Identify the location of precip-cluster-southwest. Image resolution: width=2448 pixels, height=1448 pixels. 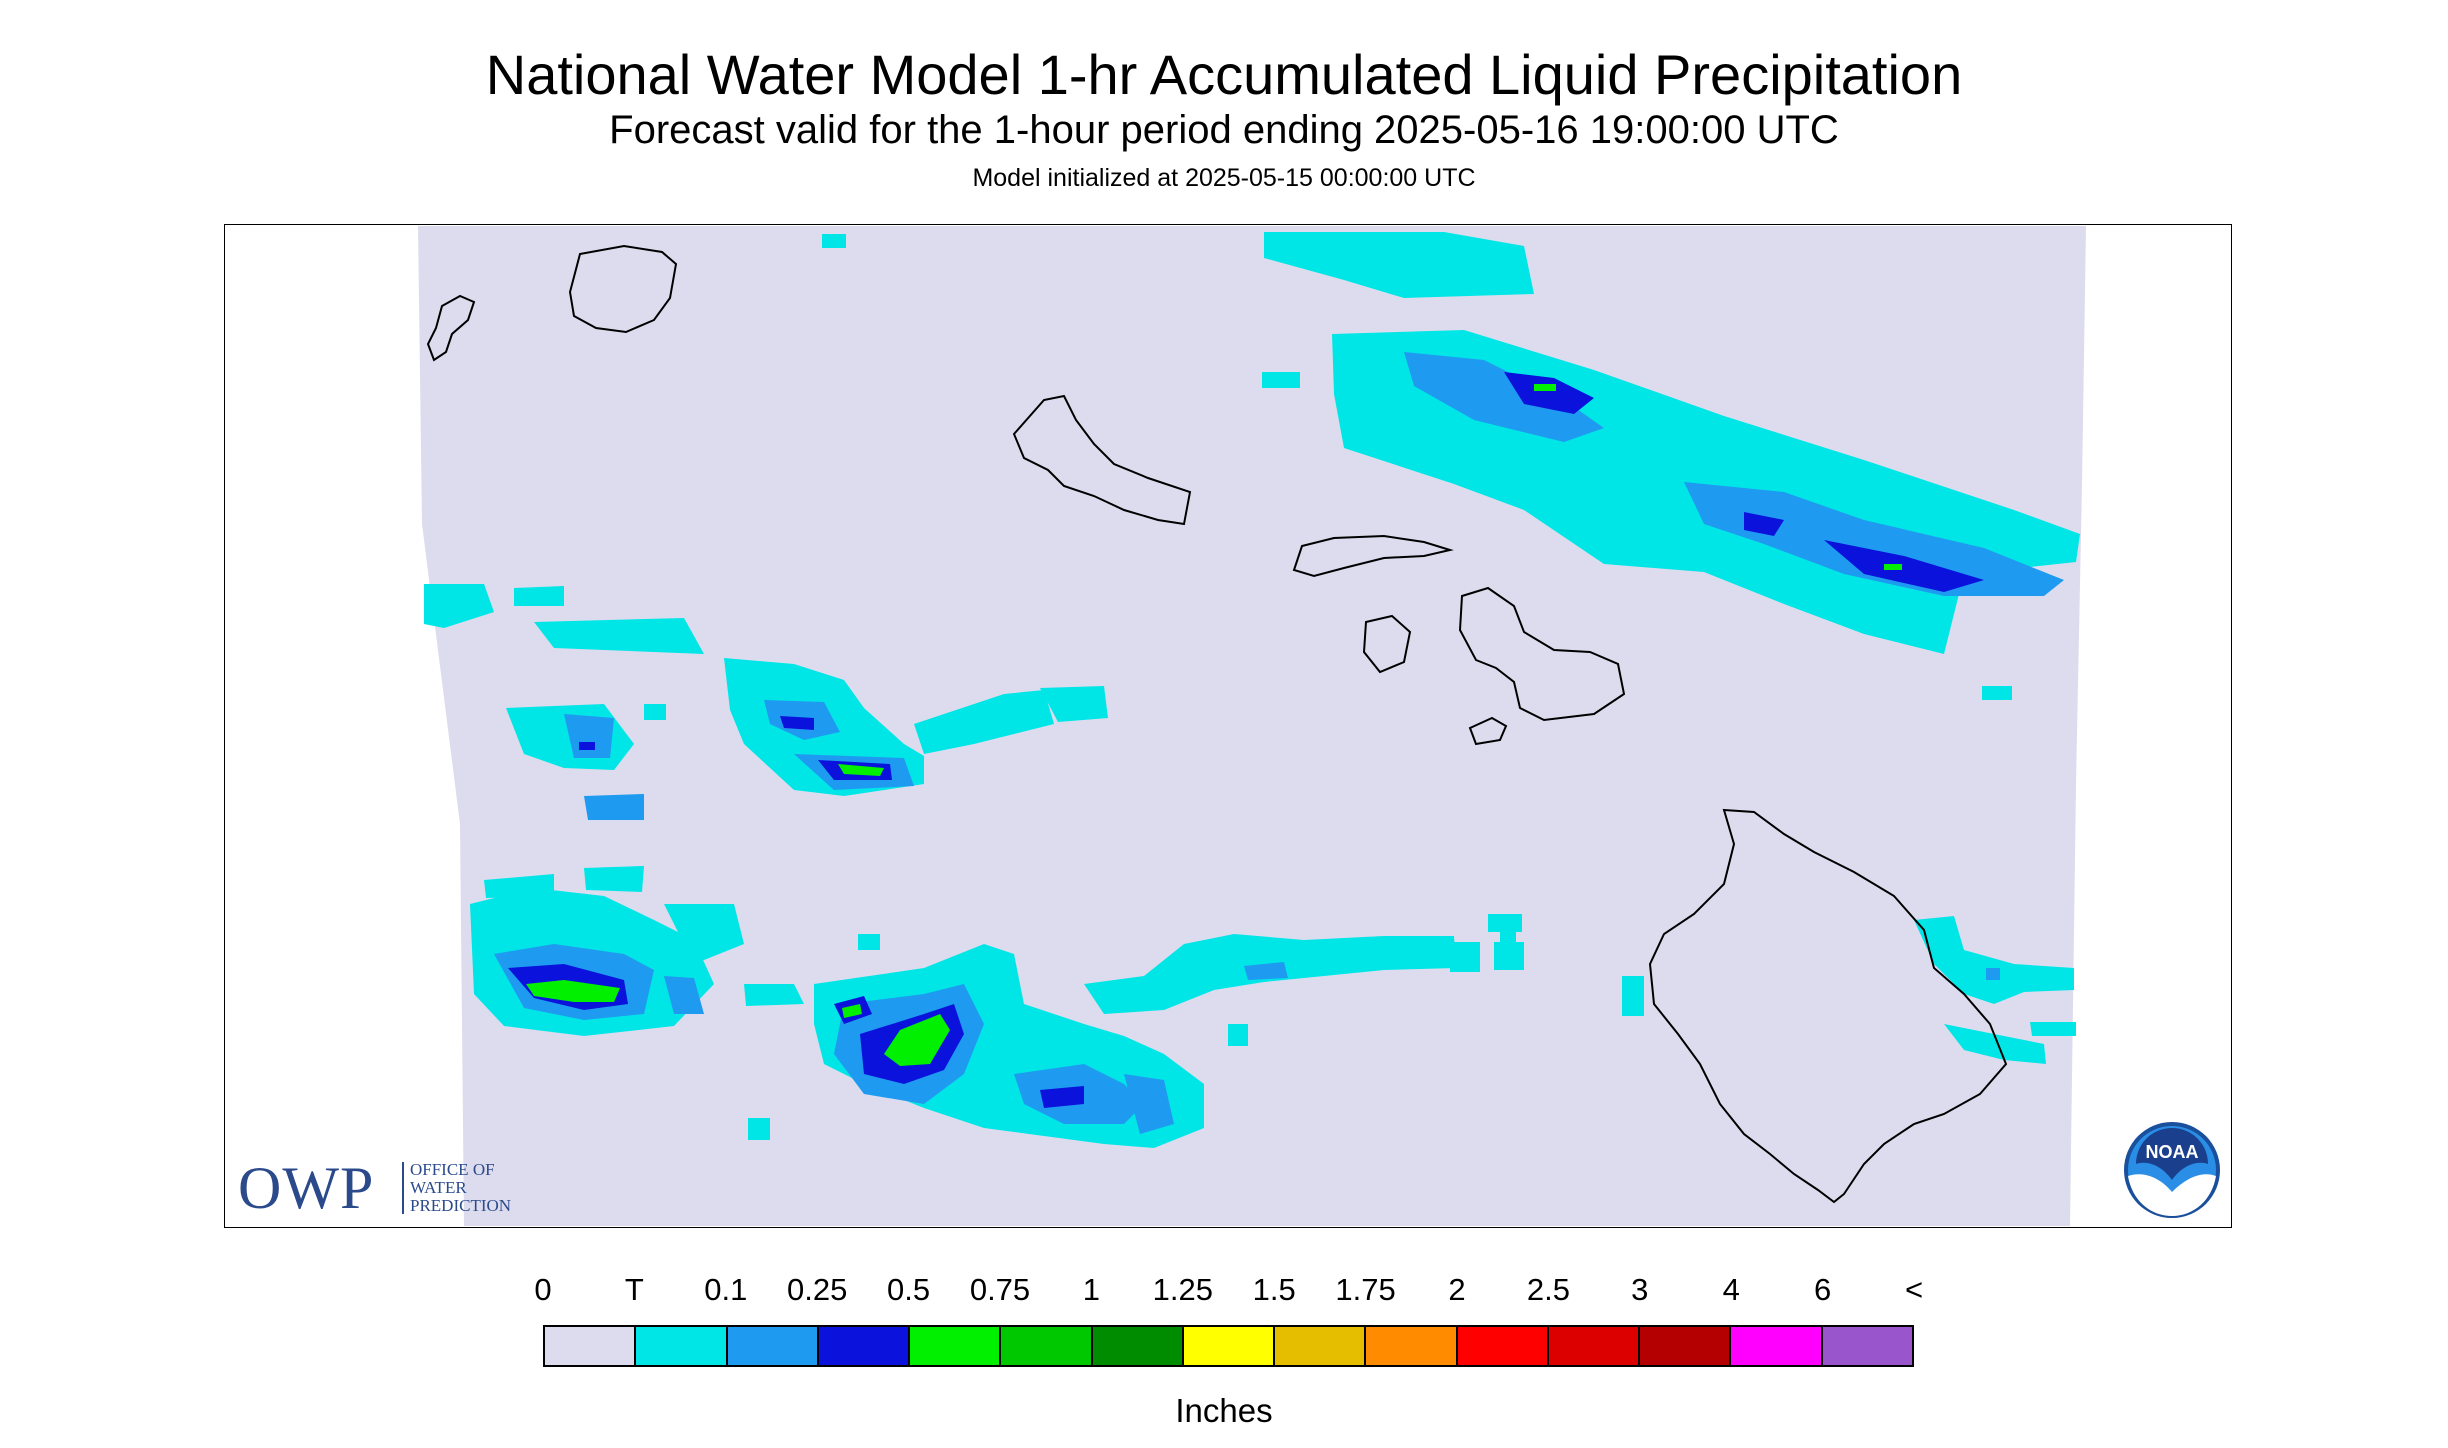
(637, 951).